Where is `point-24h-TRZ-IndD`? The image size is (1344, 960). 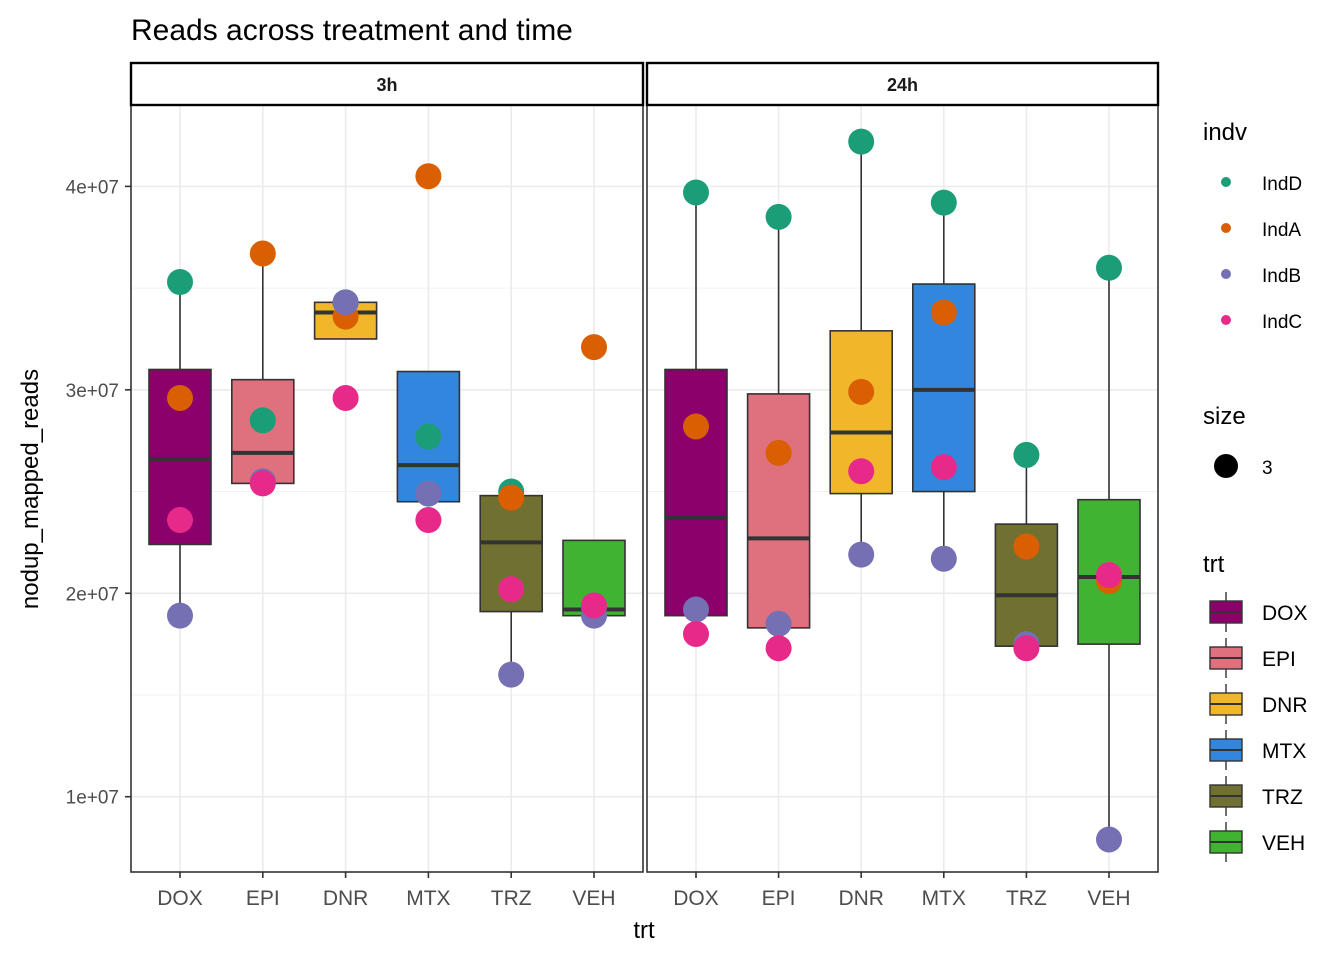 point-24h-TRZ-IndD is located at coordinates (1026, 454).